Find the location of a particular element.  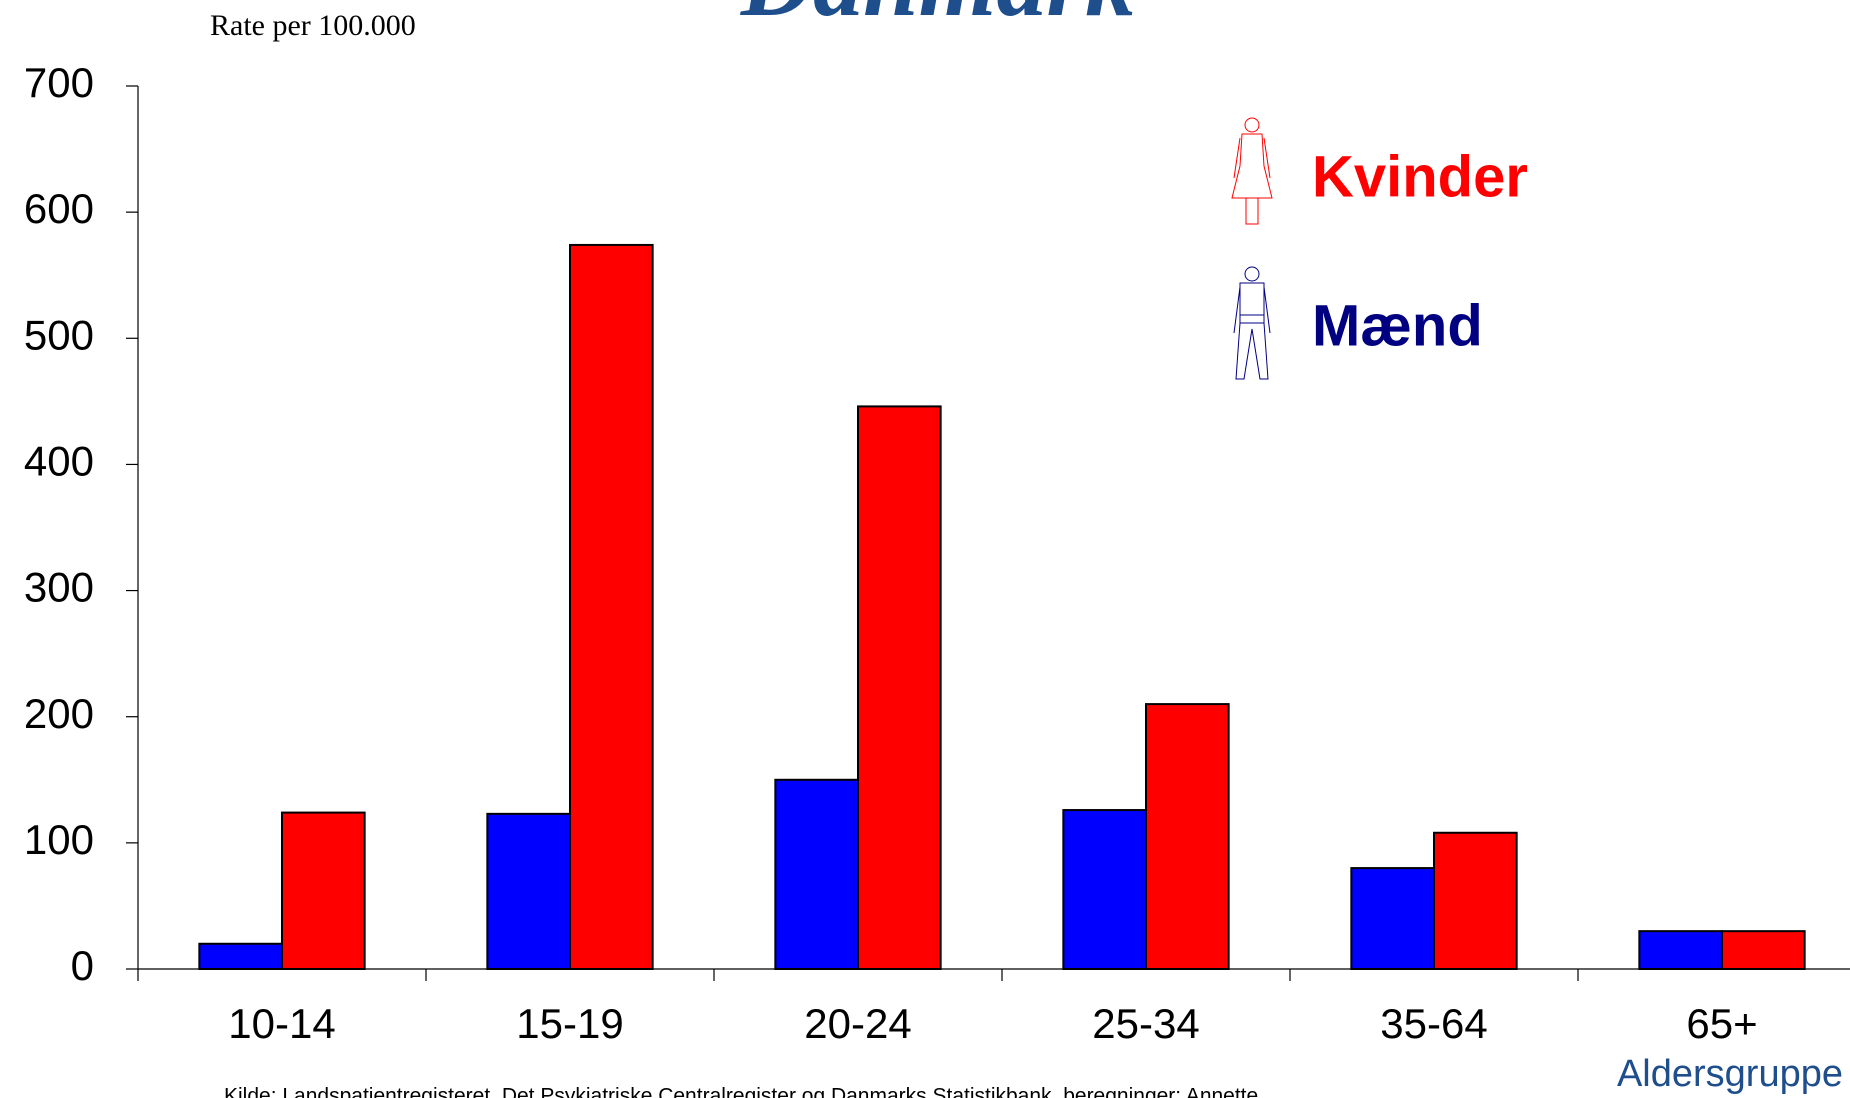

x-tick-label: 25-34 is located at coordinates (1145, 1023).